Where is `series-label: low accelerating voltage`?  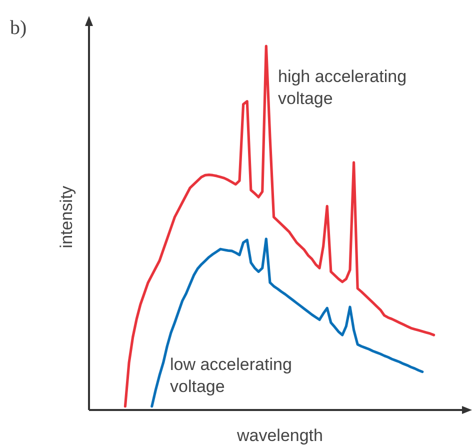
series-label: low accelerating voltage is located at coordinates (231, 375).